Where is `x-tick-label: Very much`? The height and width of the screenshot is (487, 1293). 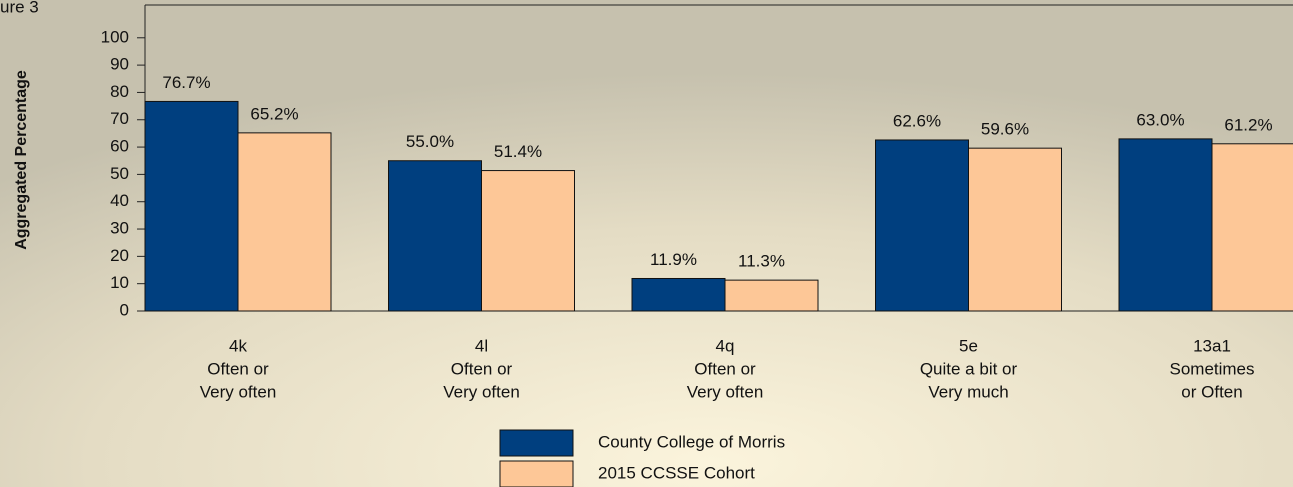
x-tick-label: Very much is located at coordinates (968, 391).